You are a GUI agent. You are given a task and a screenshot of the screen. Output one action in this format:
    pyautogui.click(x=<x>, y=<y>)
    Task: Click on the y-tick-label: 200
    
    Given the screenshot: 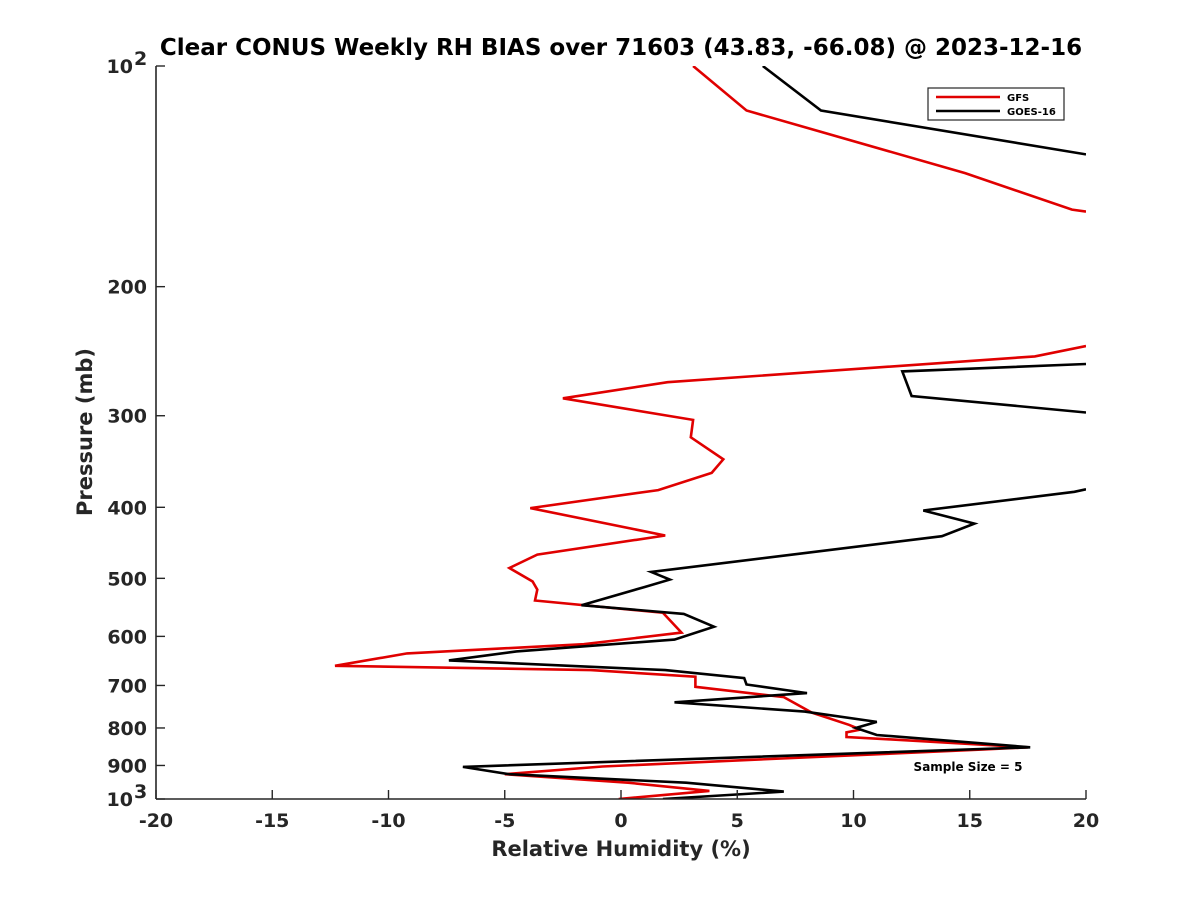 What is the action you would take?
    pyautogui.click(x=127, y=288)
    